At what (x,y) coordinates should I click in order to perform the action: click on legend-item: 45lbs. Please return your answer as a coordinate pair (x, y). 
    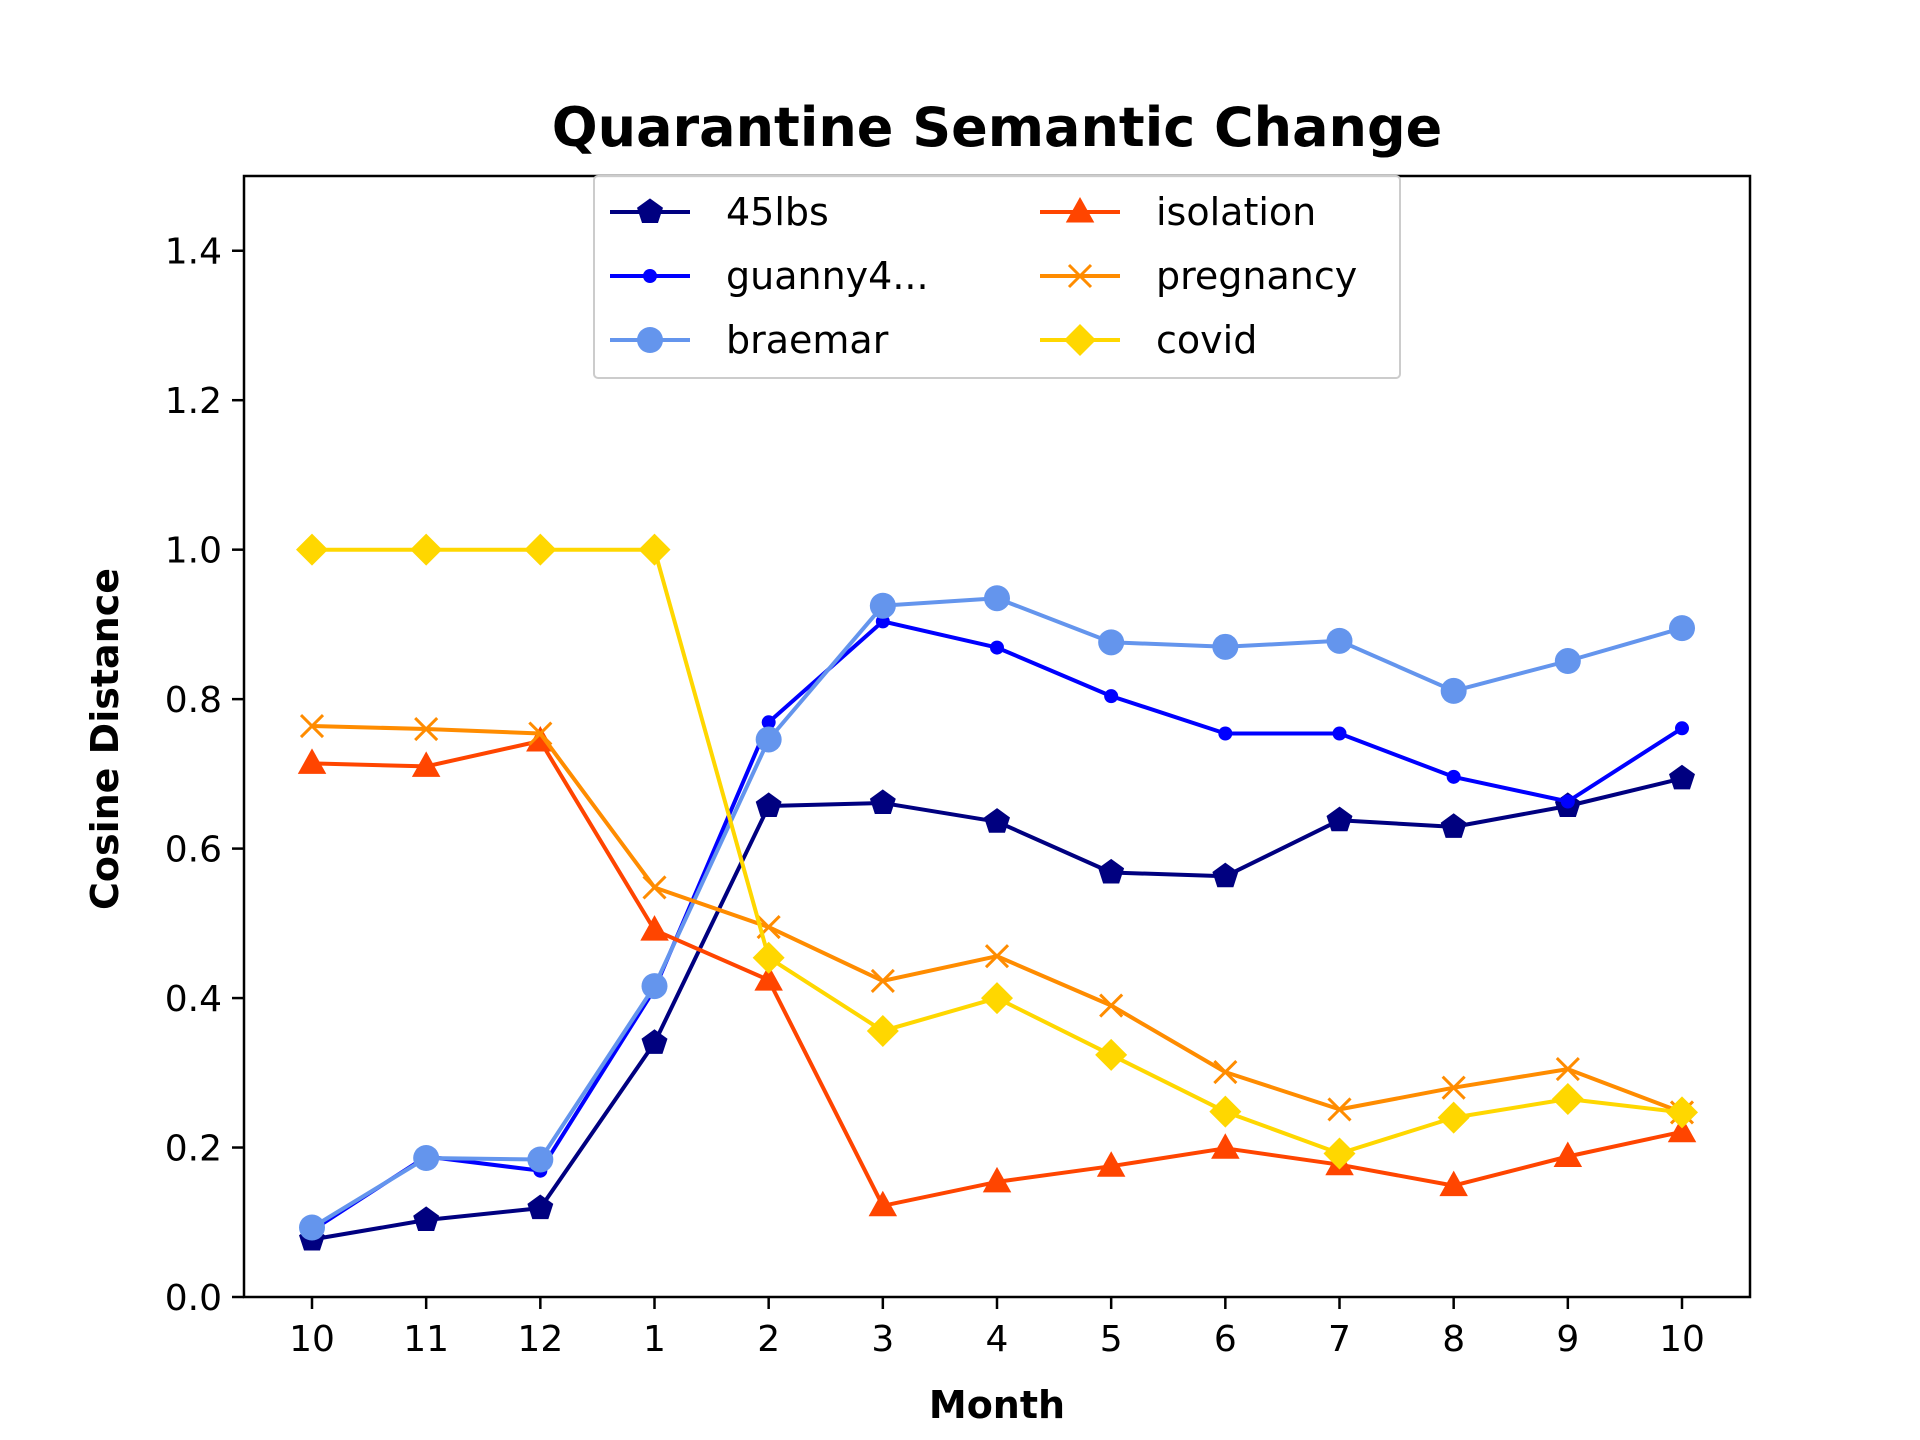
    Looking at the image, I should click on (719, 212).